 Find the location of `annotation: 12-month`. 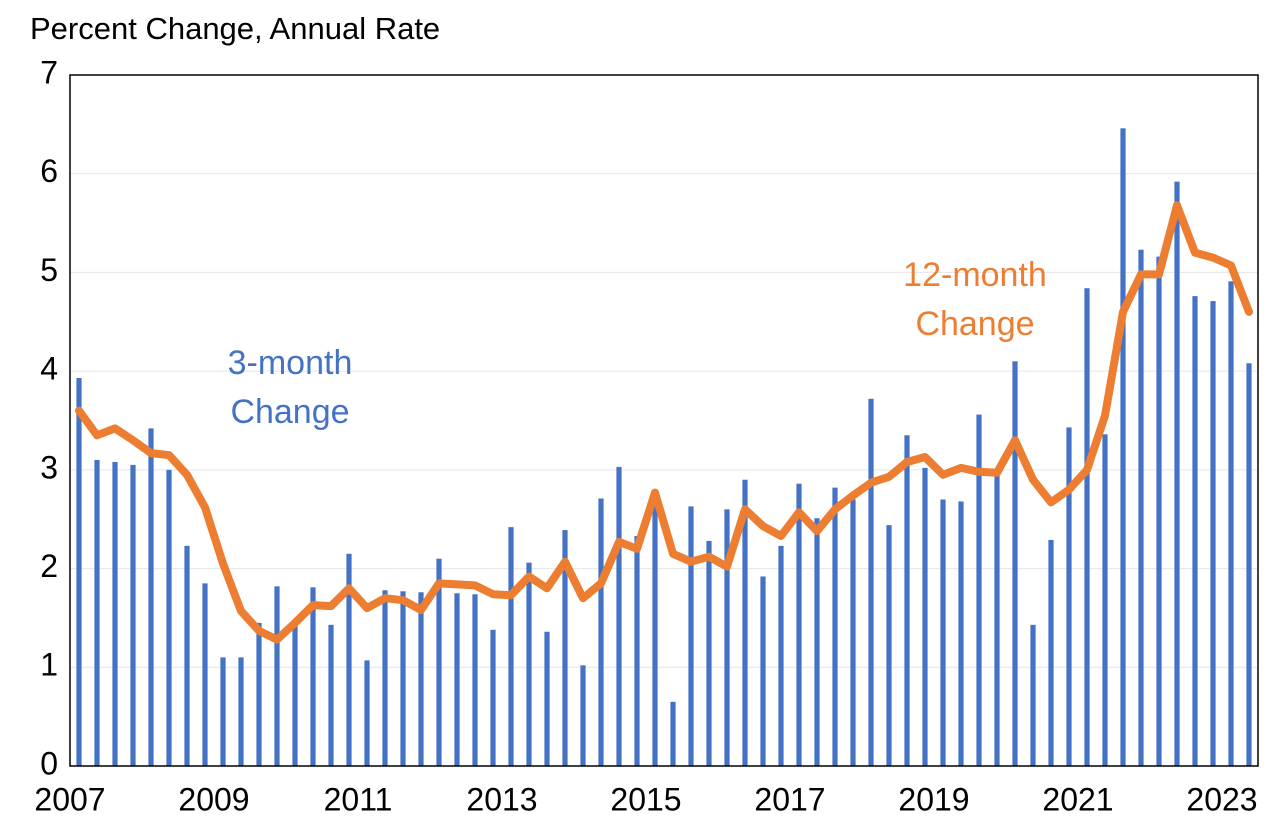

annotation: 12-month is located at coordinates (975, 275).